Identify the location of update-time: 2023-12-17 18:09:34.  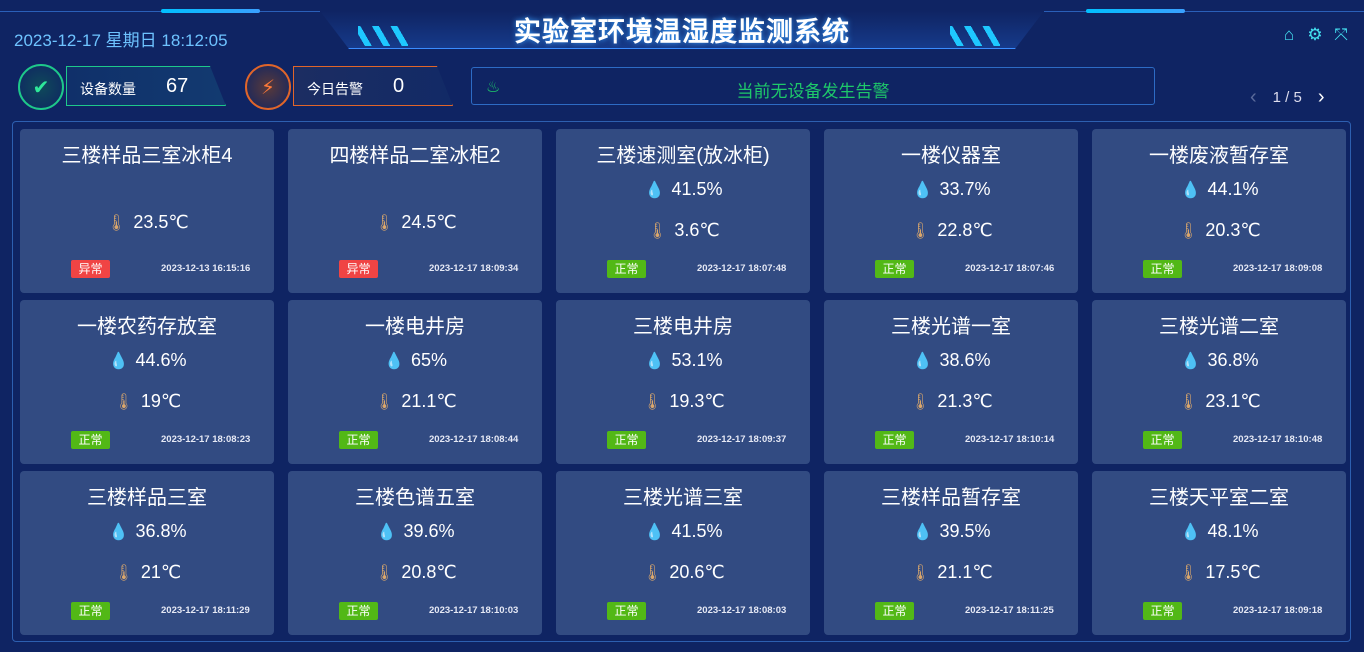
(474, 268).